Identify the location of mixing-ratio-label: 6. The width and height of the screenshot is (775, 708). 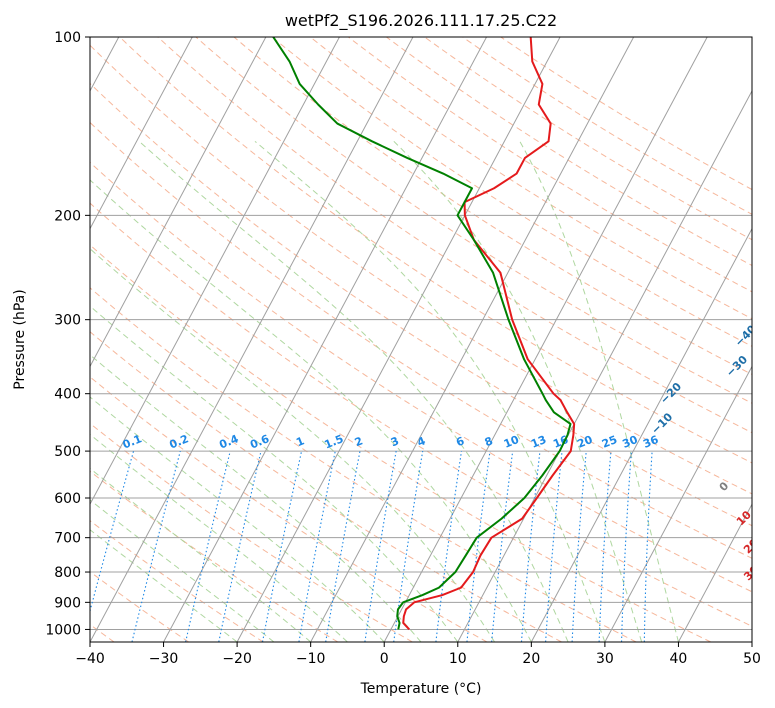
(460, 441).